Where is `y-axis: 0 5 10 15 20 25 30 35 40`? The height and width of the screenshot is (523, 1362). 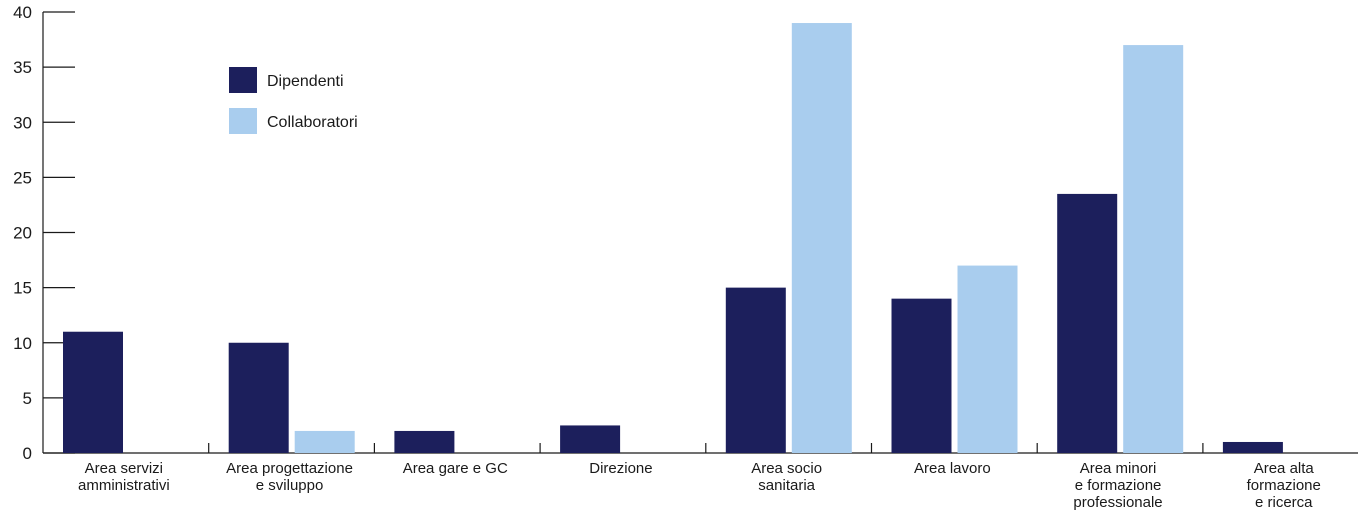 y-axis: 0 5 10 15 20 25 30 35 40 is located at coordinates (44, 233).